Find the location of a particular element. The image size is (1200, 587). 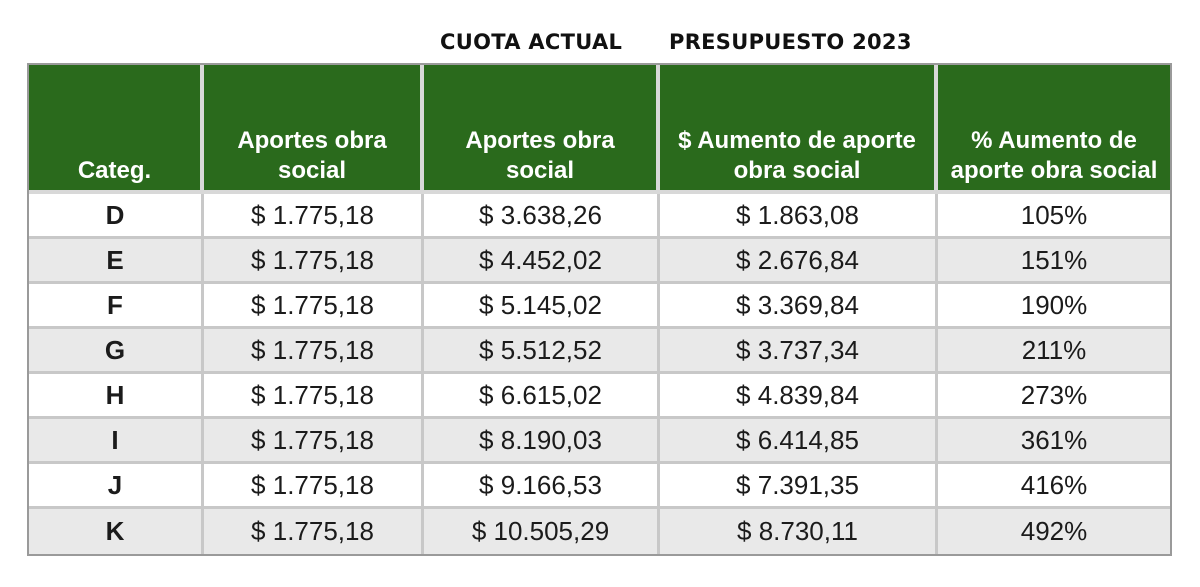

cell-aumento-pesos: $ 7.391,35 is located at coordinates (799, 486).